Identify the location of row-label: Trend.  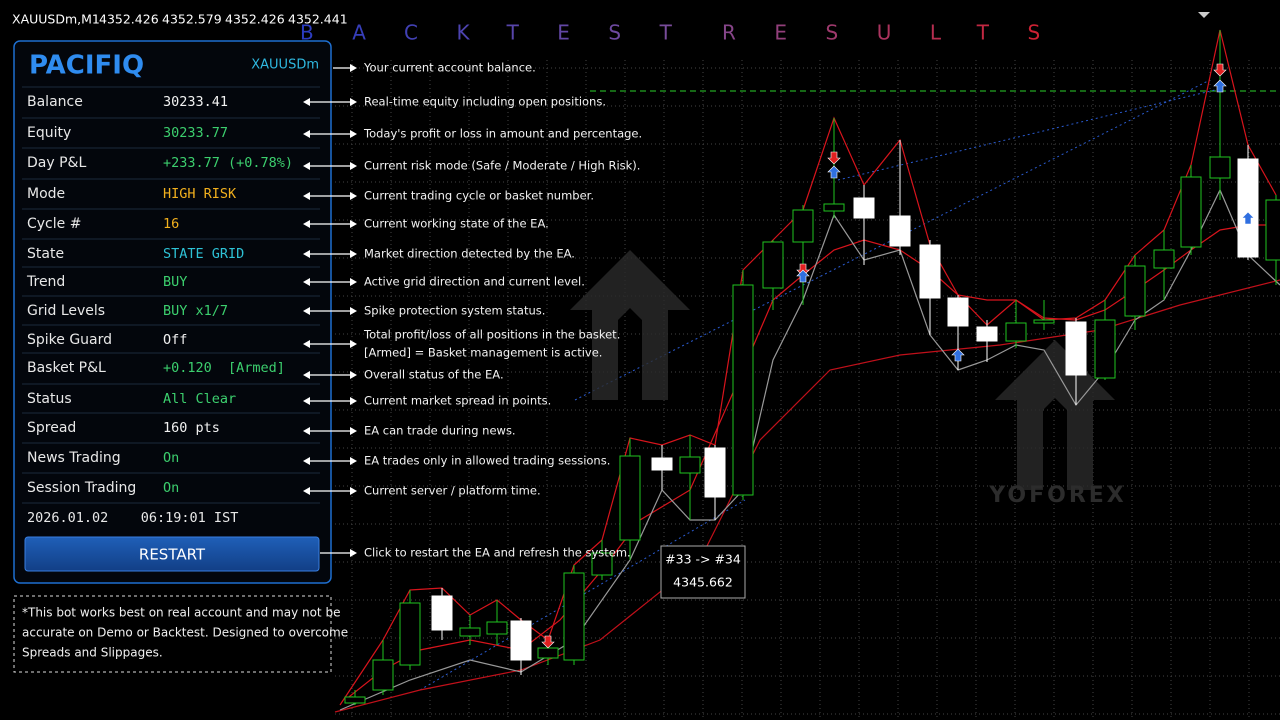
(45, 282).